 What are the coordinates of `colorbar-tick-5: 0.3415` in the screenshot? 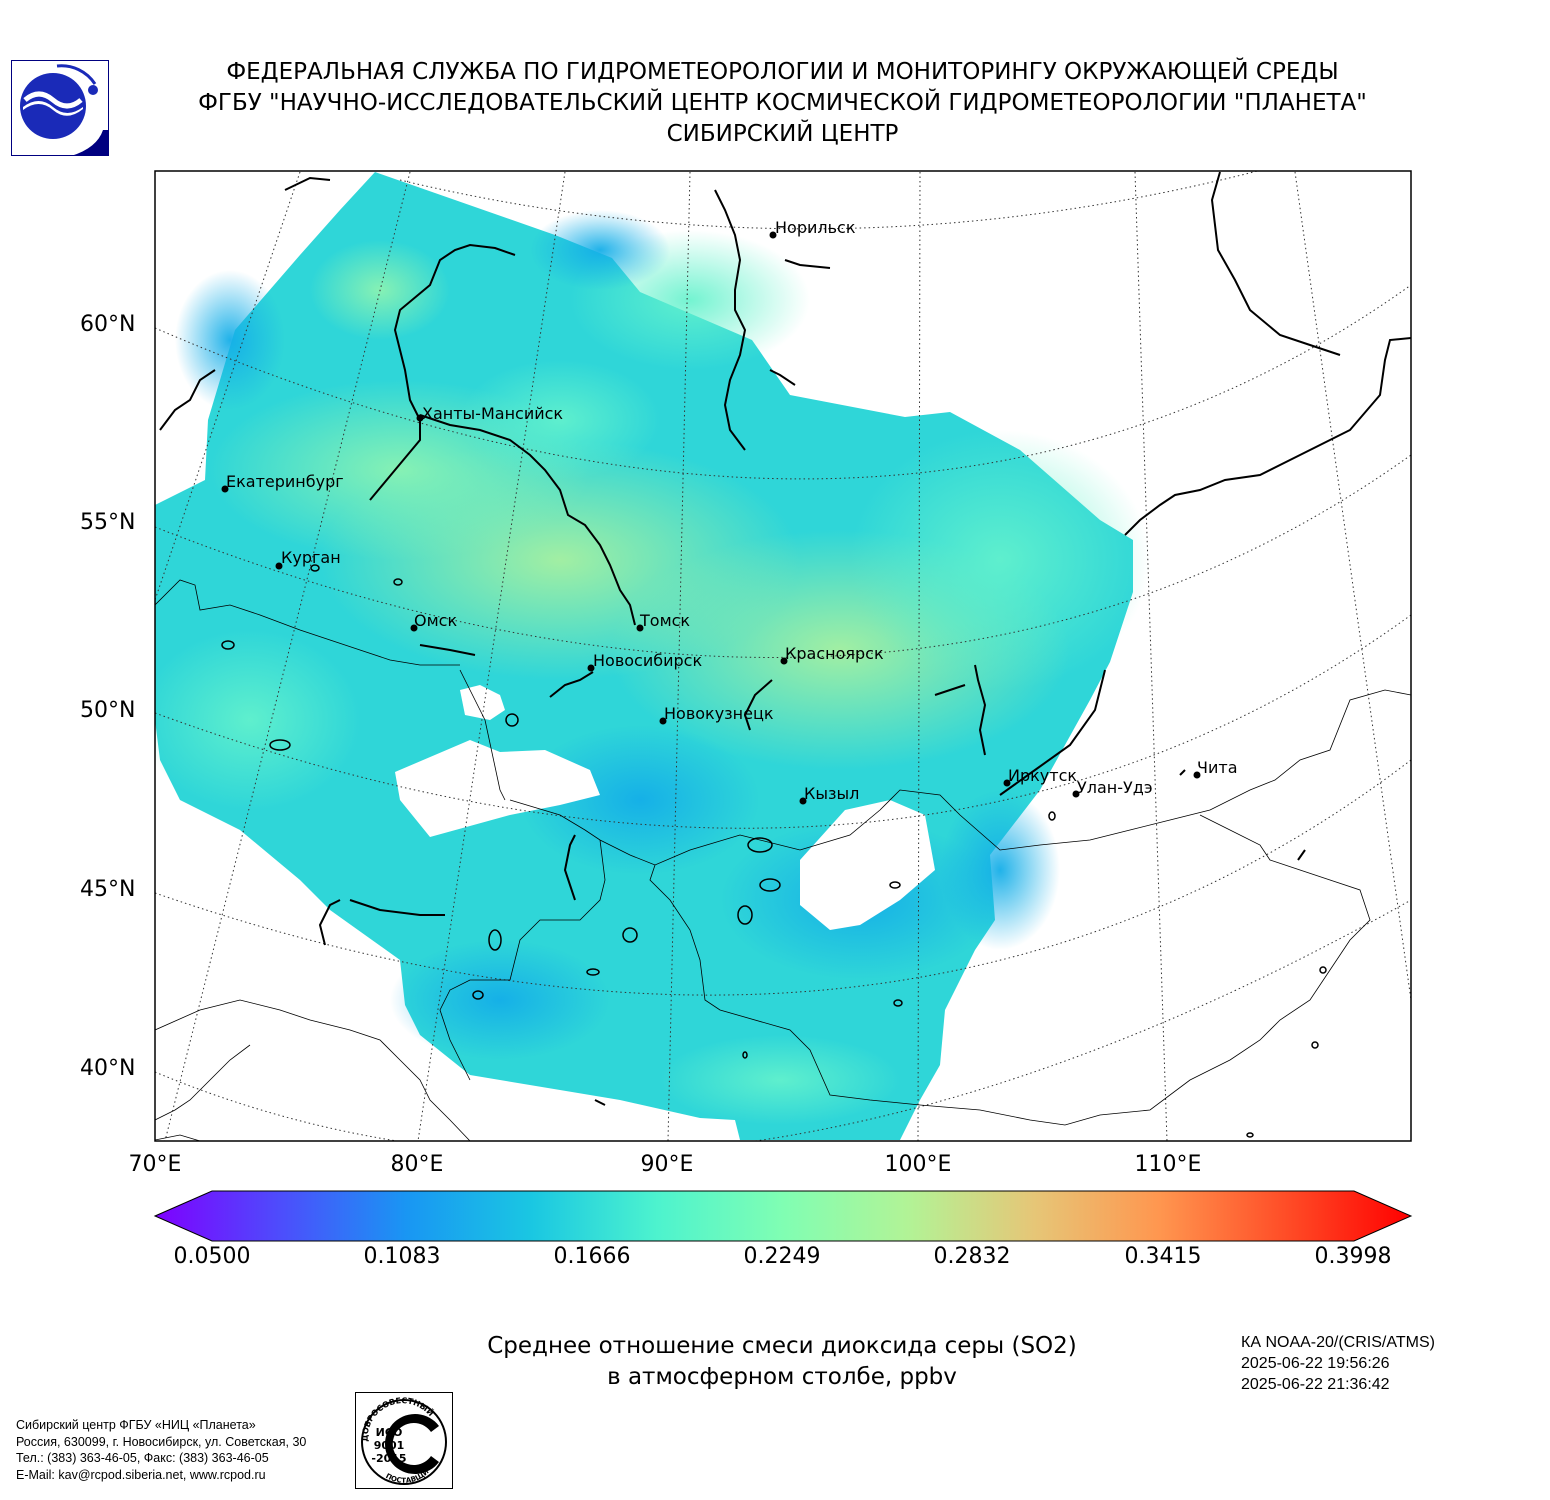 It's located at (1163, 1256).